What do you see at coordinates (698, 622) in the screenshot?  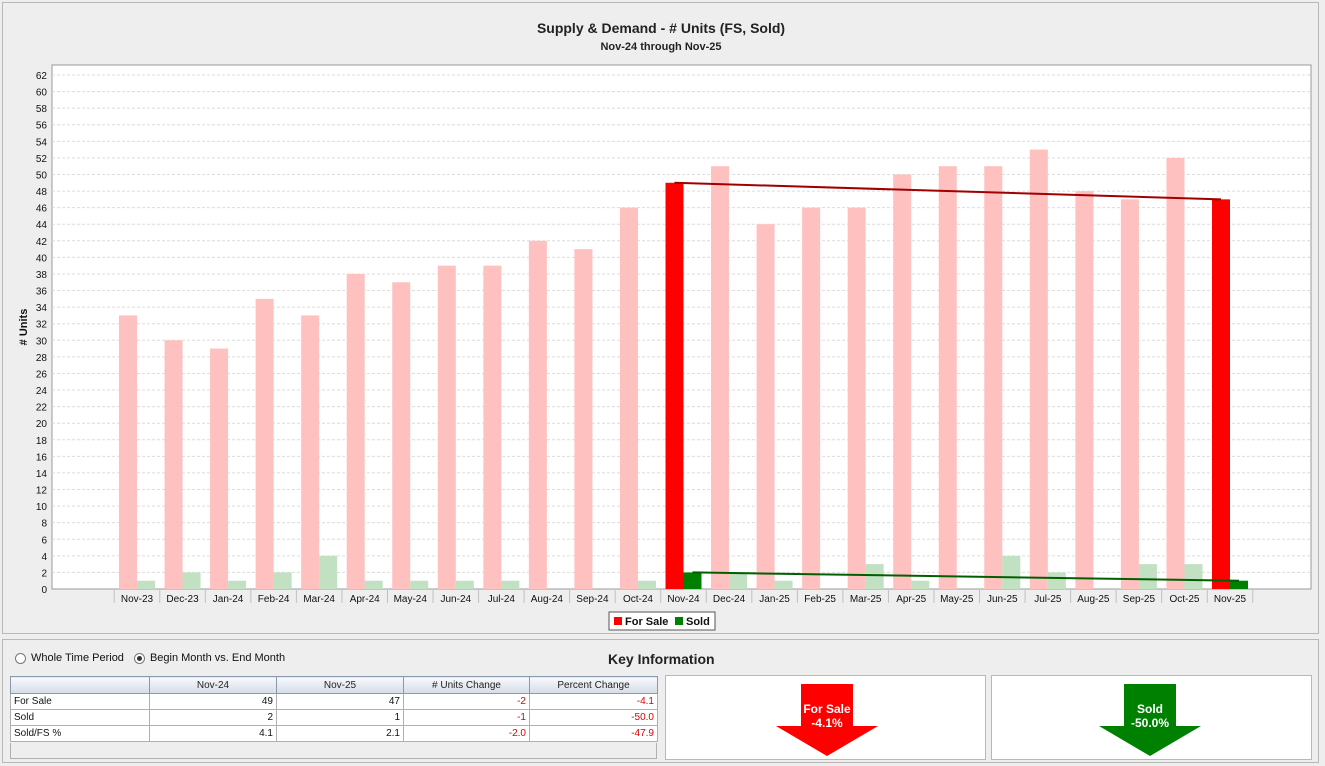 I see `legend-label-sold: Sold` at bounding box center [698, 622].